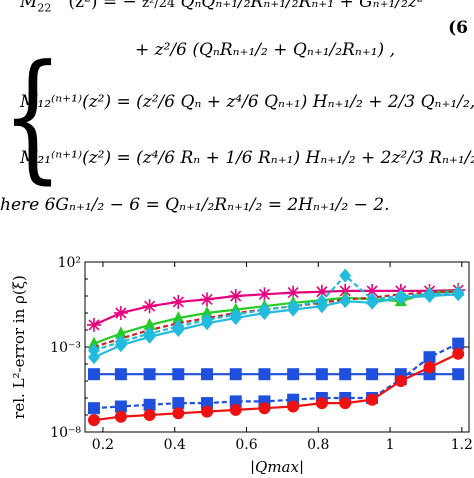  I want to click on eq1-terms: QₙQₙ₊₁/₂Rₙ₊₁/₂Rₙ₊₁ + Gₙ₊₁/₂z², so click(302, 6).